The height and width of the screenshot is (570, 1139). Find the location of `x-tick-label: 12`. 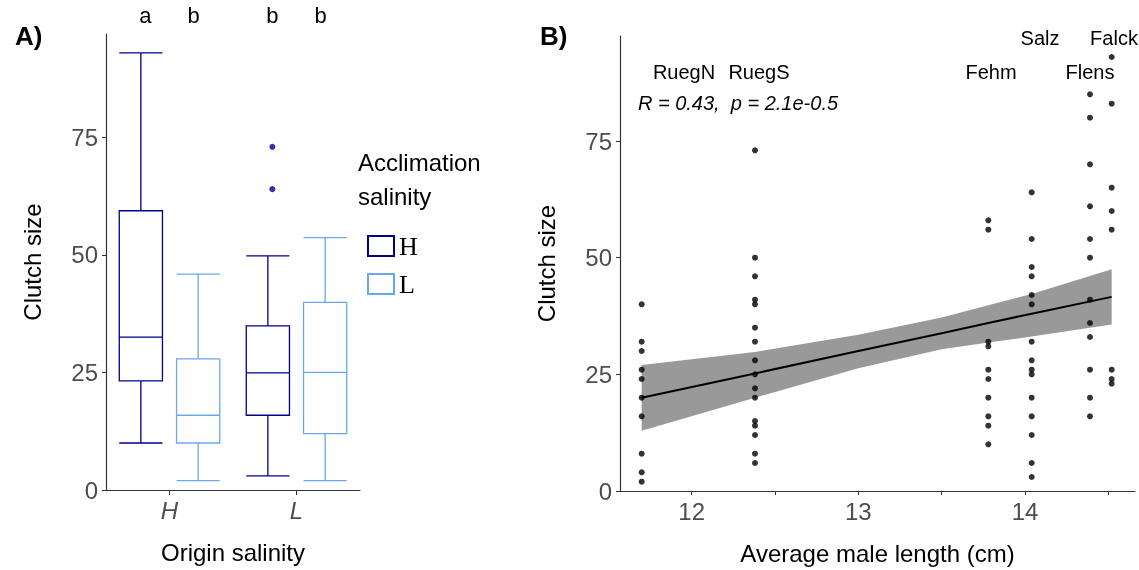

x-tick-label: 12 is located at coordinates (692, 511).